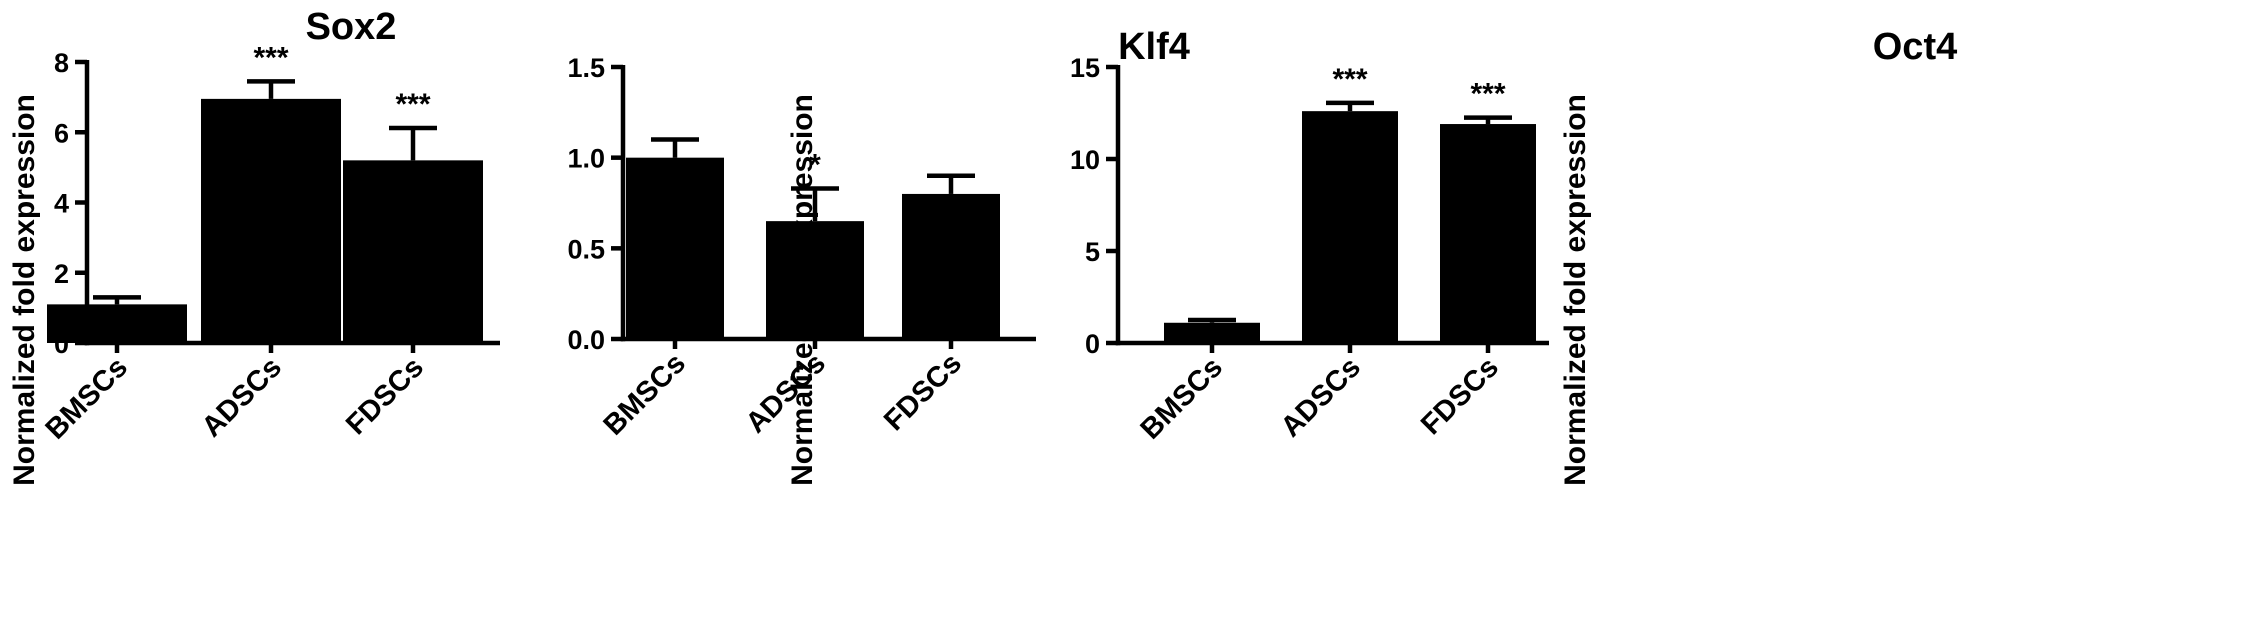  I want to click on klf4-significance-adscs: *, so click(815, 164).